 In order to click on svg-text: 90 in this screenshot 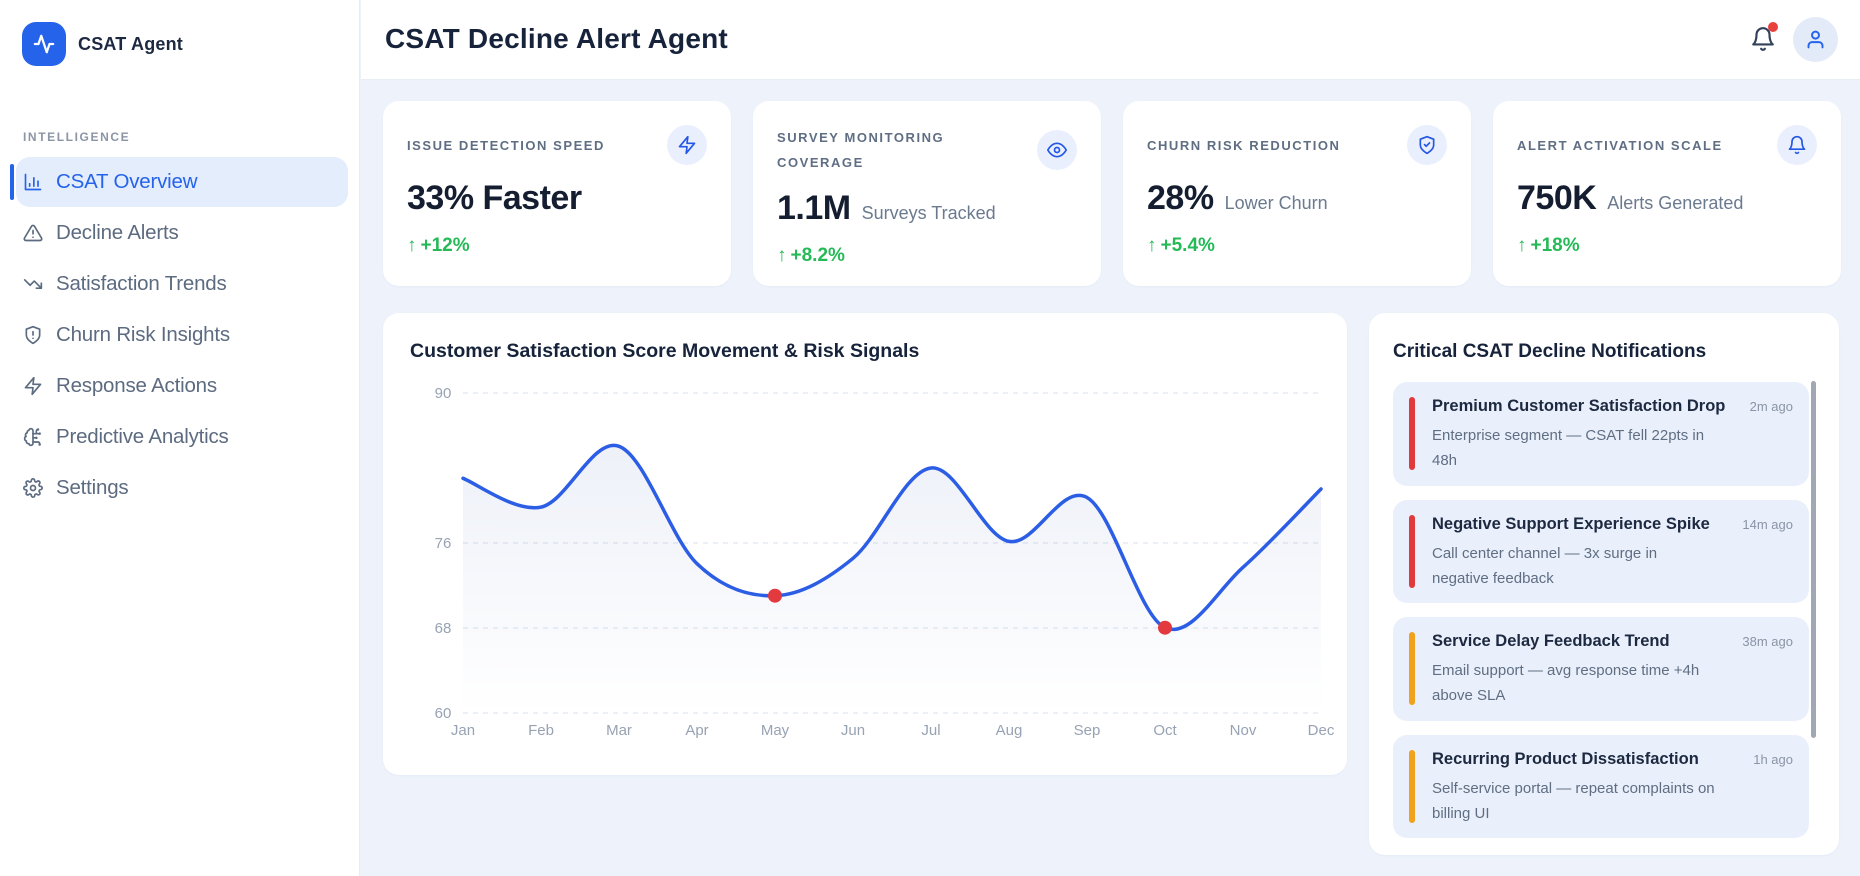, I will do `click(443, 393)`.